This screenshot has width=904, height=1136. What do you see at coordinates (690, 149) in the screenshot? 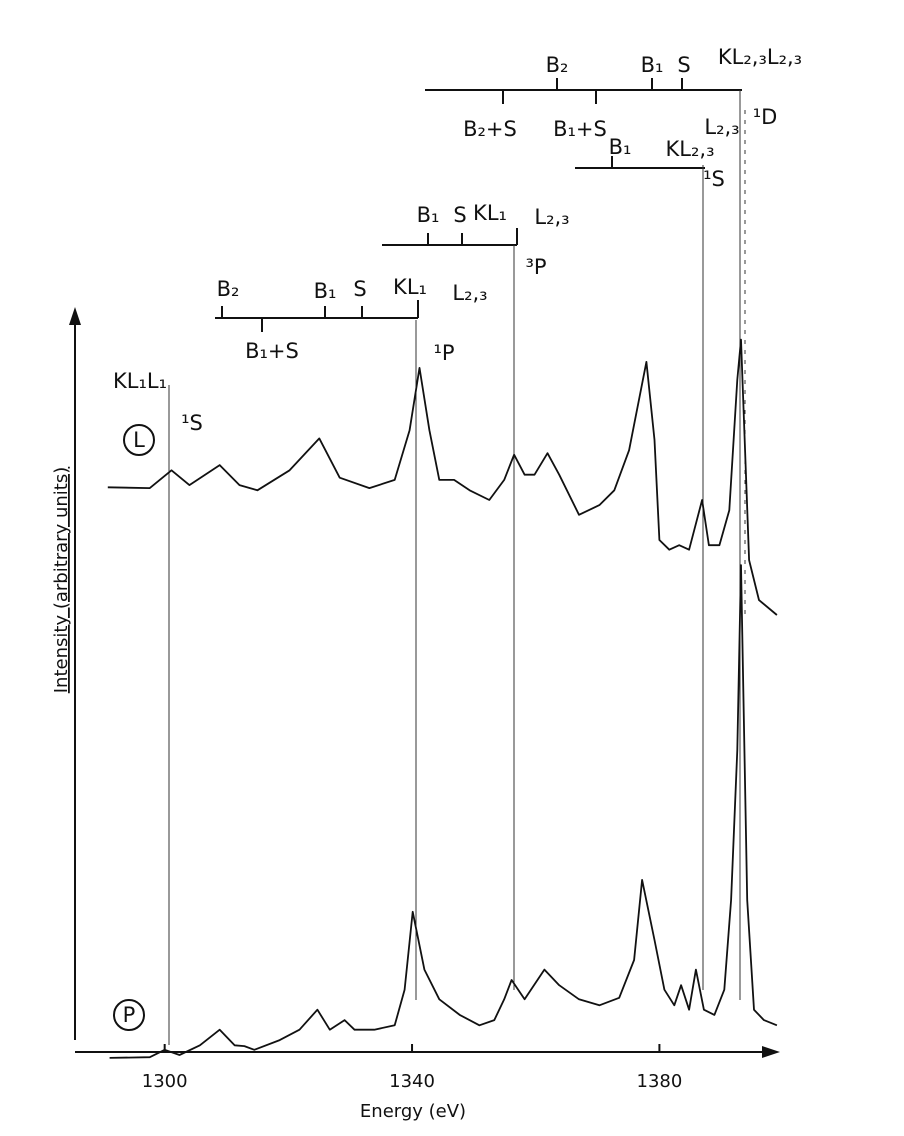
I see `annotation: KL₂,₃` at bounding box center [690, 149].